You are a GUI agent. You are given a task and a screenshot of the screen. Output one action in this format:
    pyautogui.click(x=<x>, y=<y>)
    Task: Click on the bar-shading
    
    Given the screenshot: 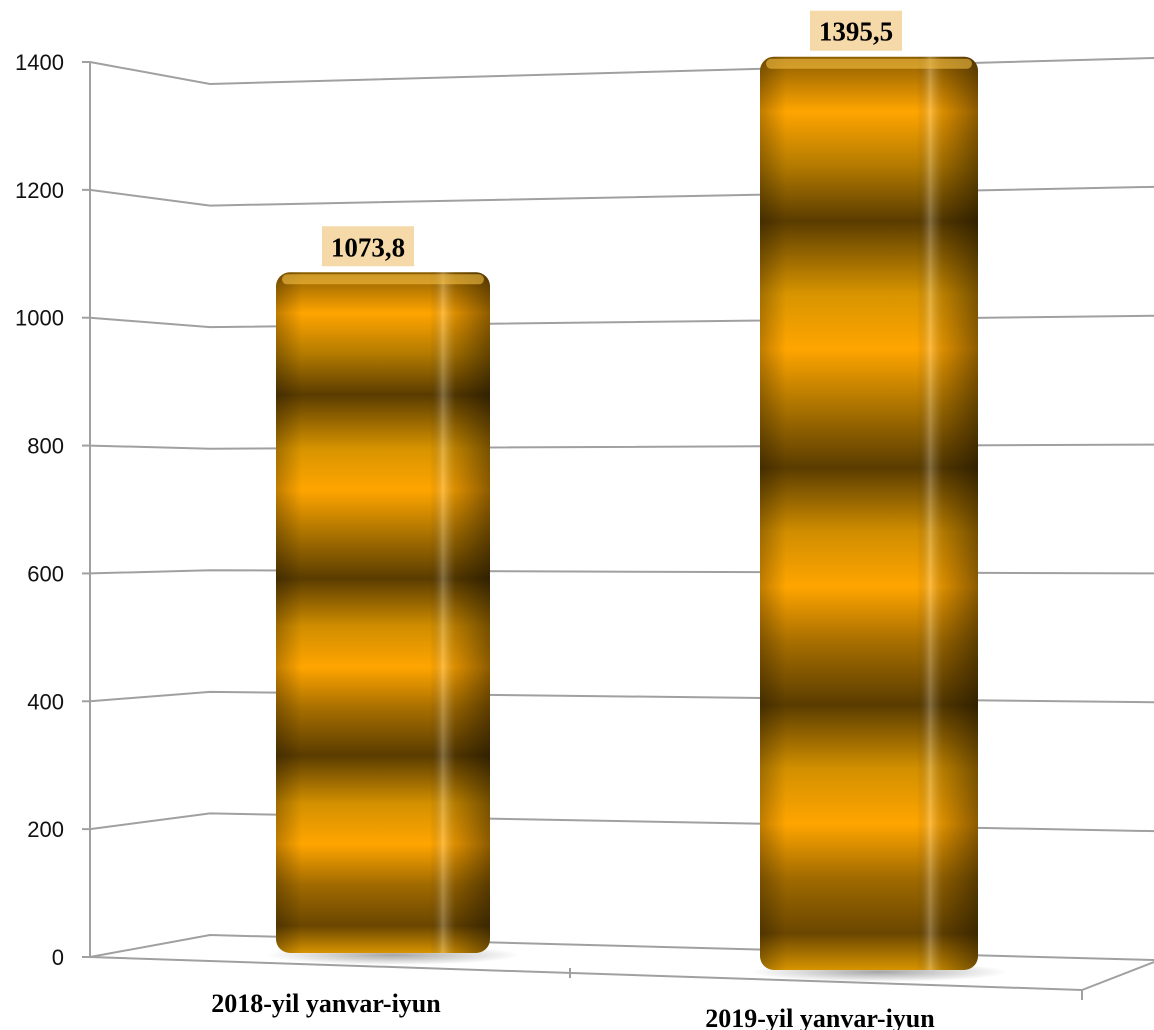 What is the action you would take?
    pyautogui.click(x=383, y=613)
    